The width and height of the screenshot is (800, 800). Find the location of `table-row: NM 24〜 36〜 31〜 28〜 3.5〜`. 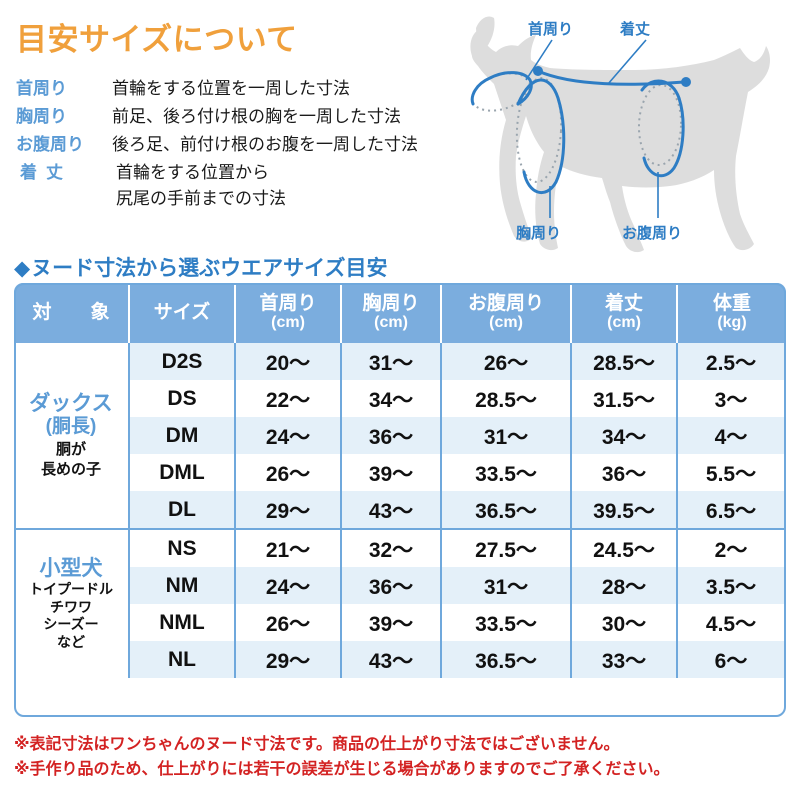

table-row: NM 24〜 36〜 31〜 28〜 3.5〜 is located at coordinates (400, 585).